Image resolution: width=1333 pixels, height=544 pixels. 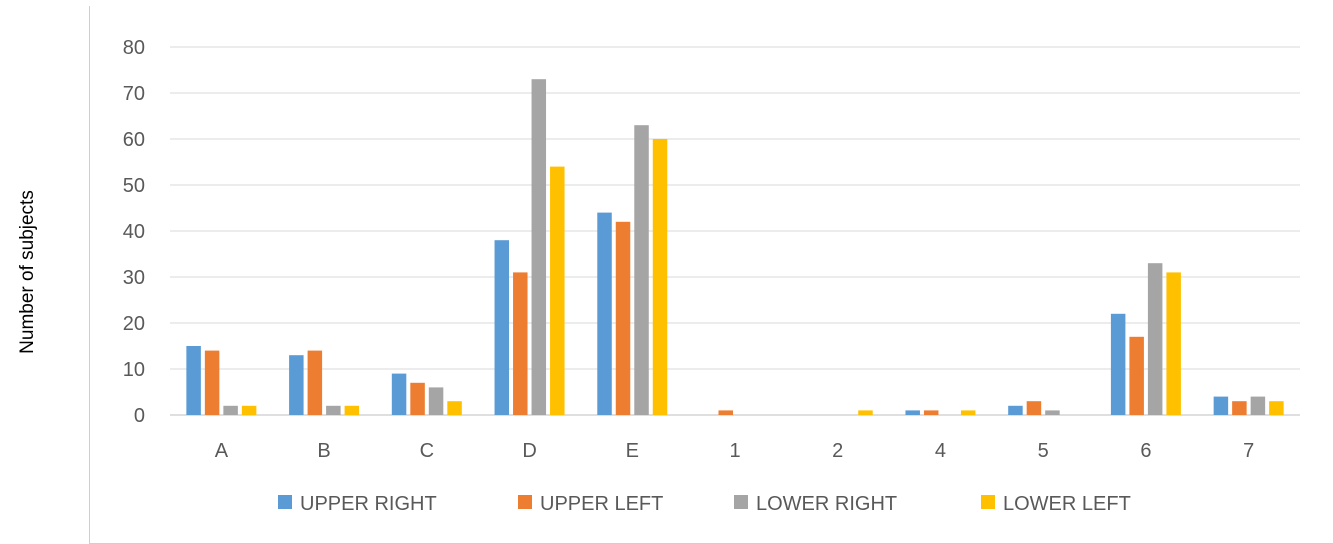 What do you see at coordinates (134, 140) in the screenshot?
I see `y-tick-label: 60` at bounding box center [134, 140].